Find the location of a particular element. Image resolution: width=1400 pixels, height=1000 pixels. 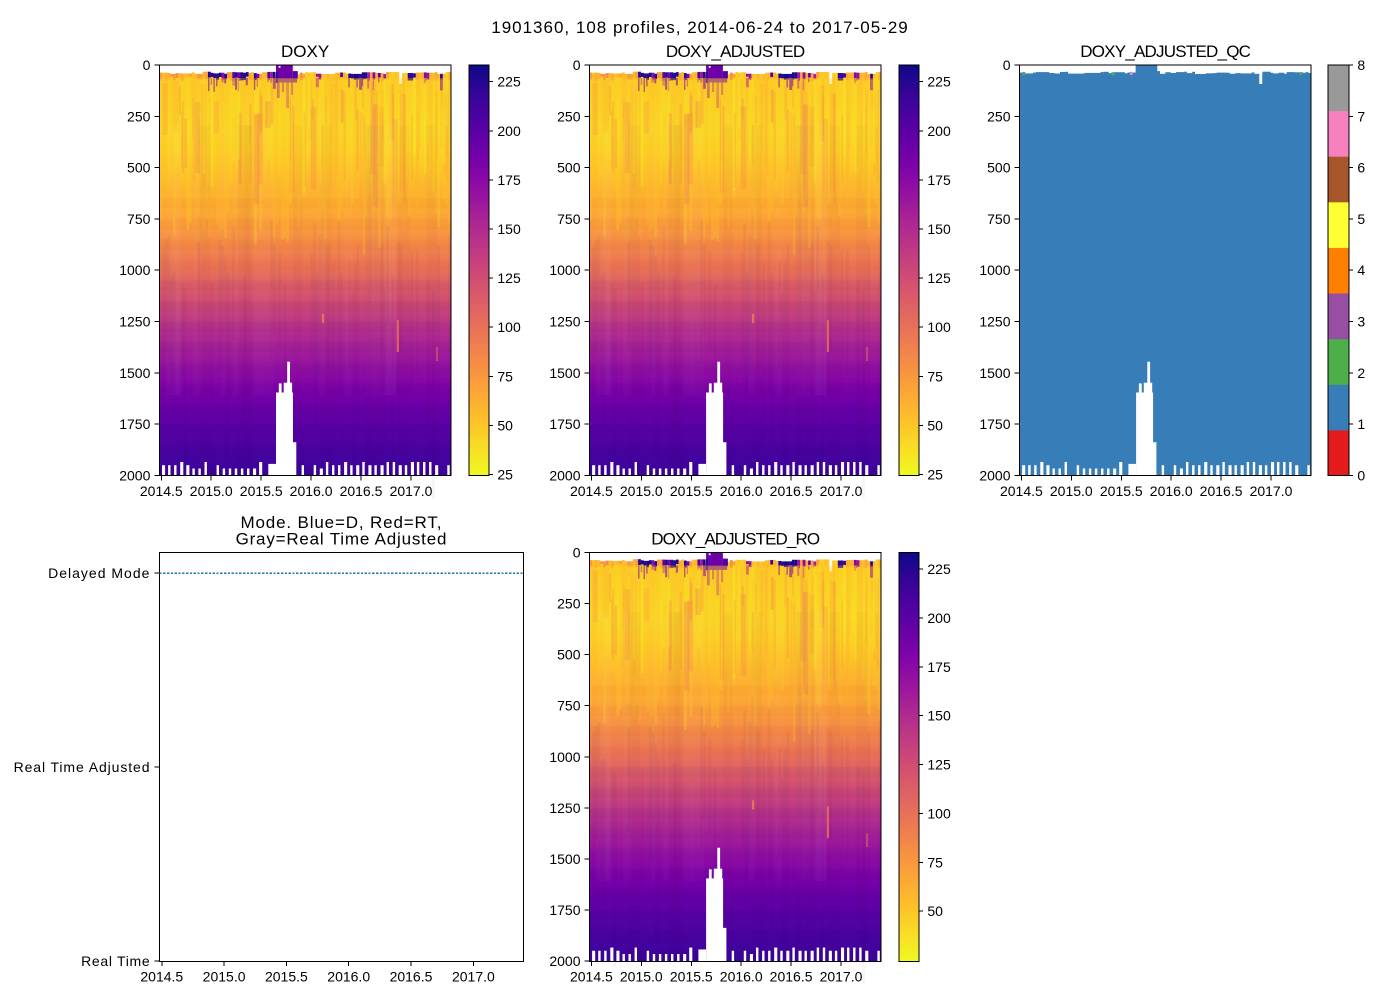

svg-text: 6 is located at coordinates (1361, 168).